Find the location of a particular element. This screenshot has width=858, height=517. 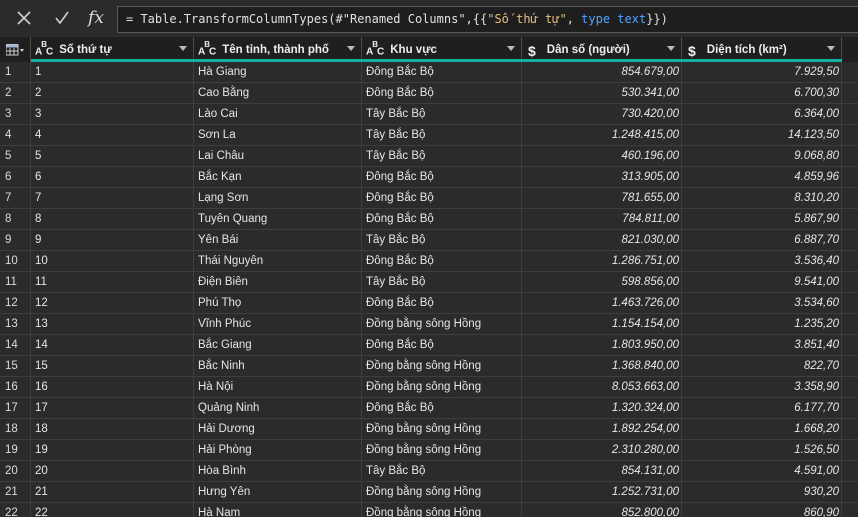

row-number: 14 is located at coordinates (15, 345).